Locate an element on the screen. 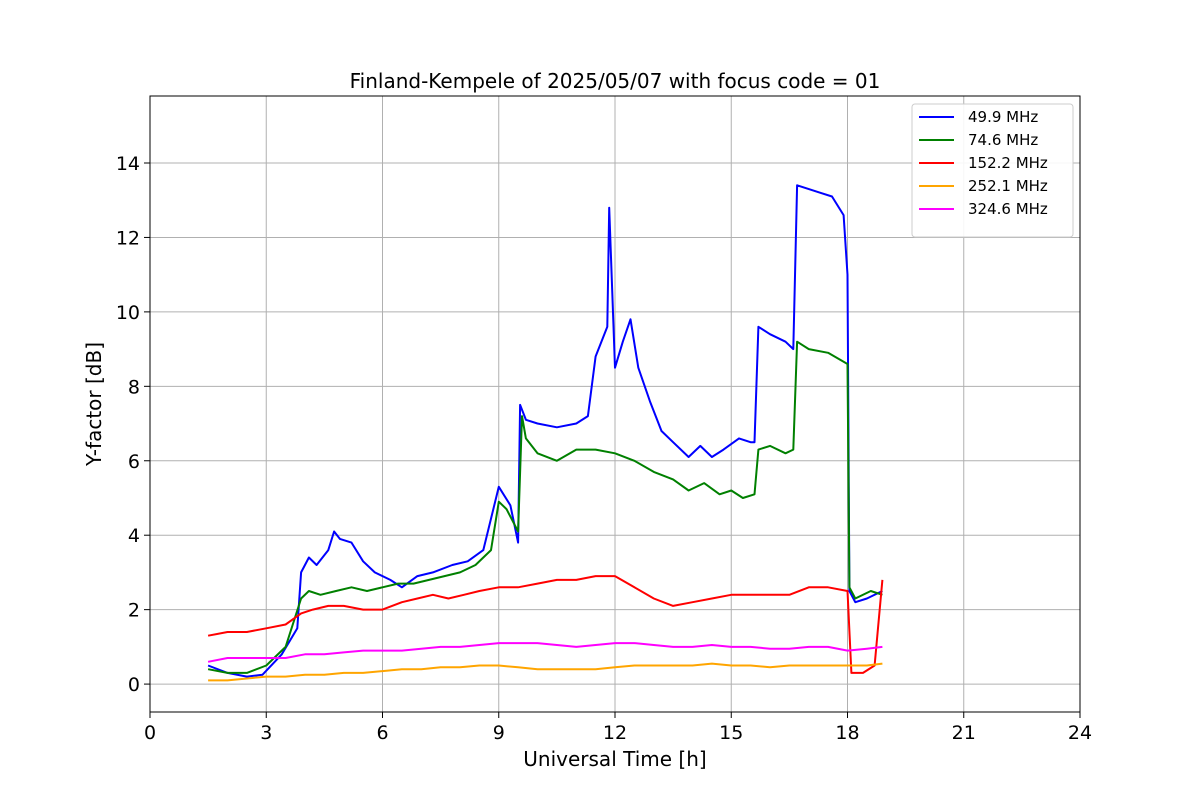  y-tick-label: 8 is located at coordinates (134, 387).